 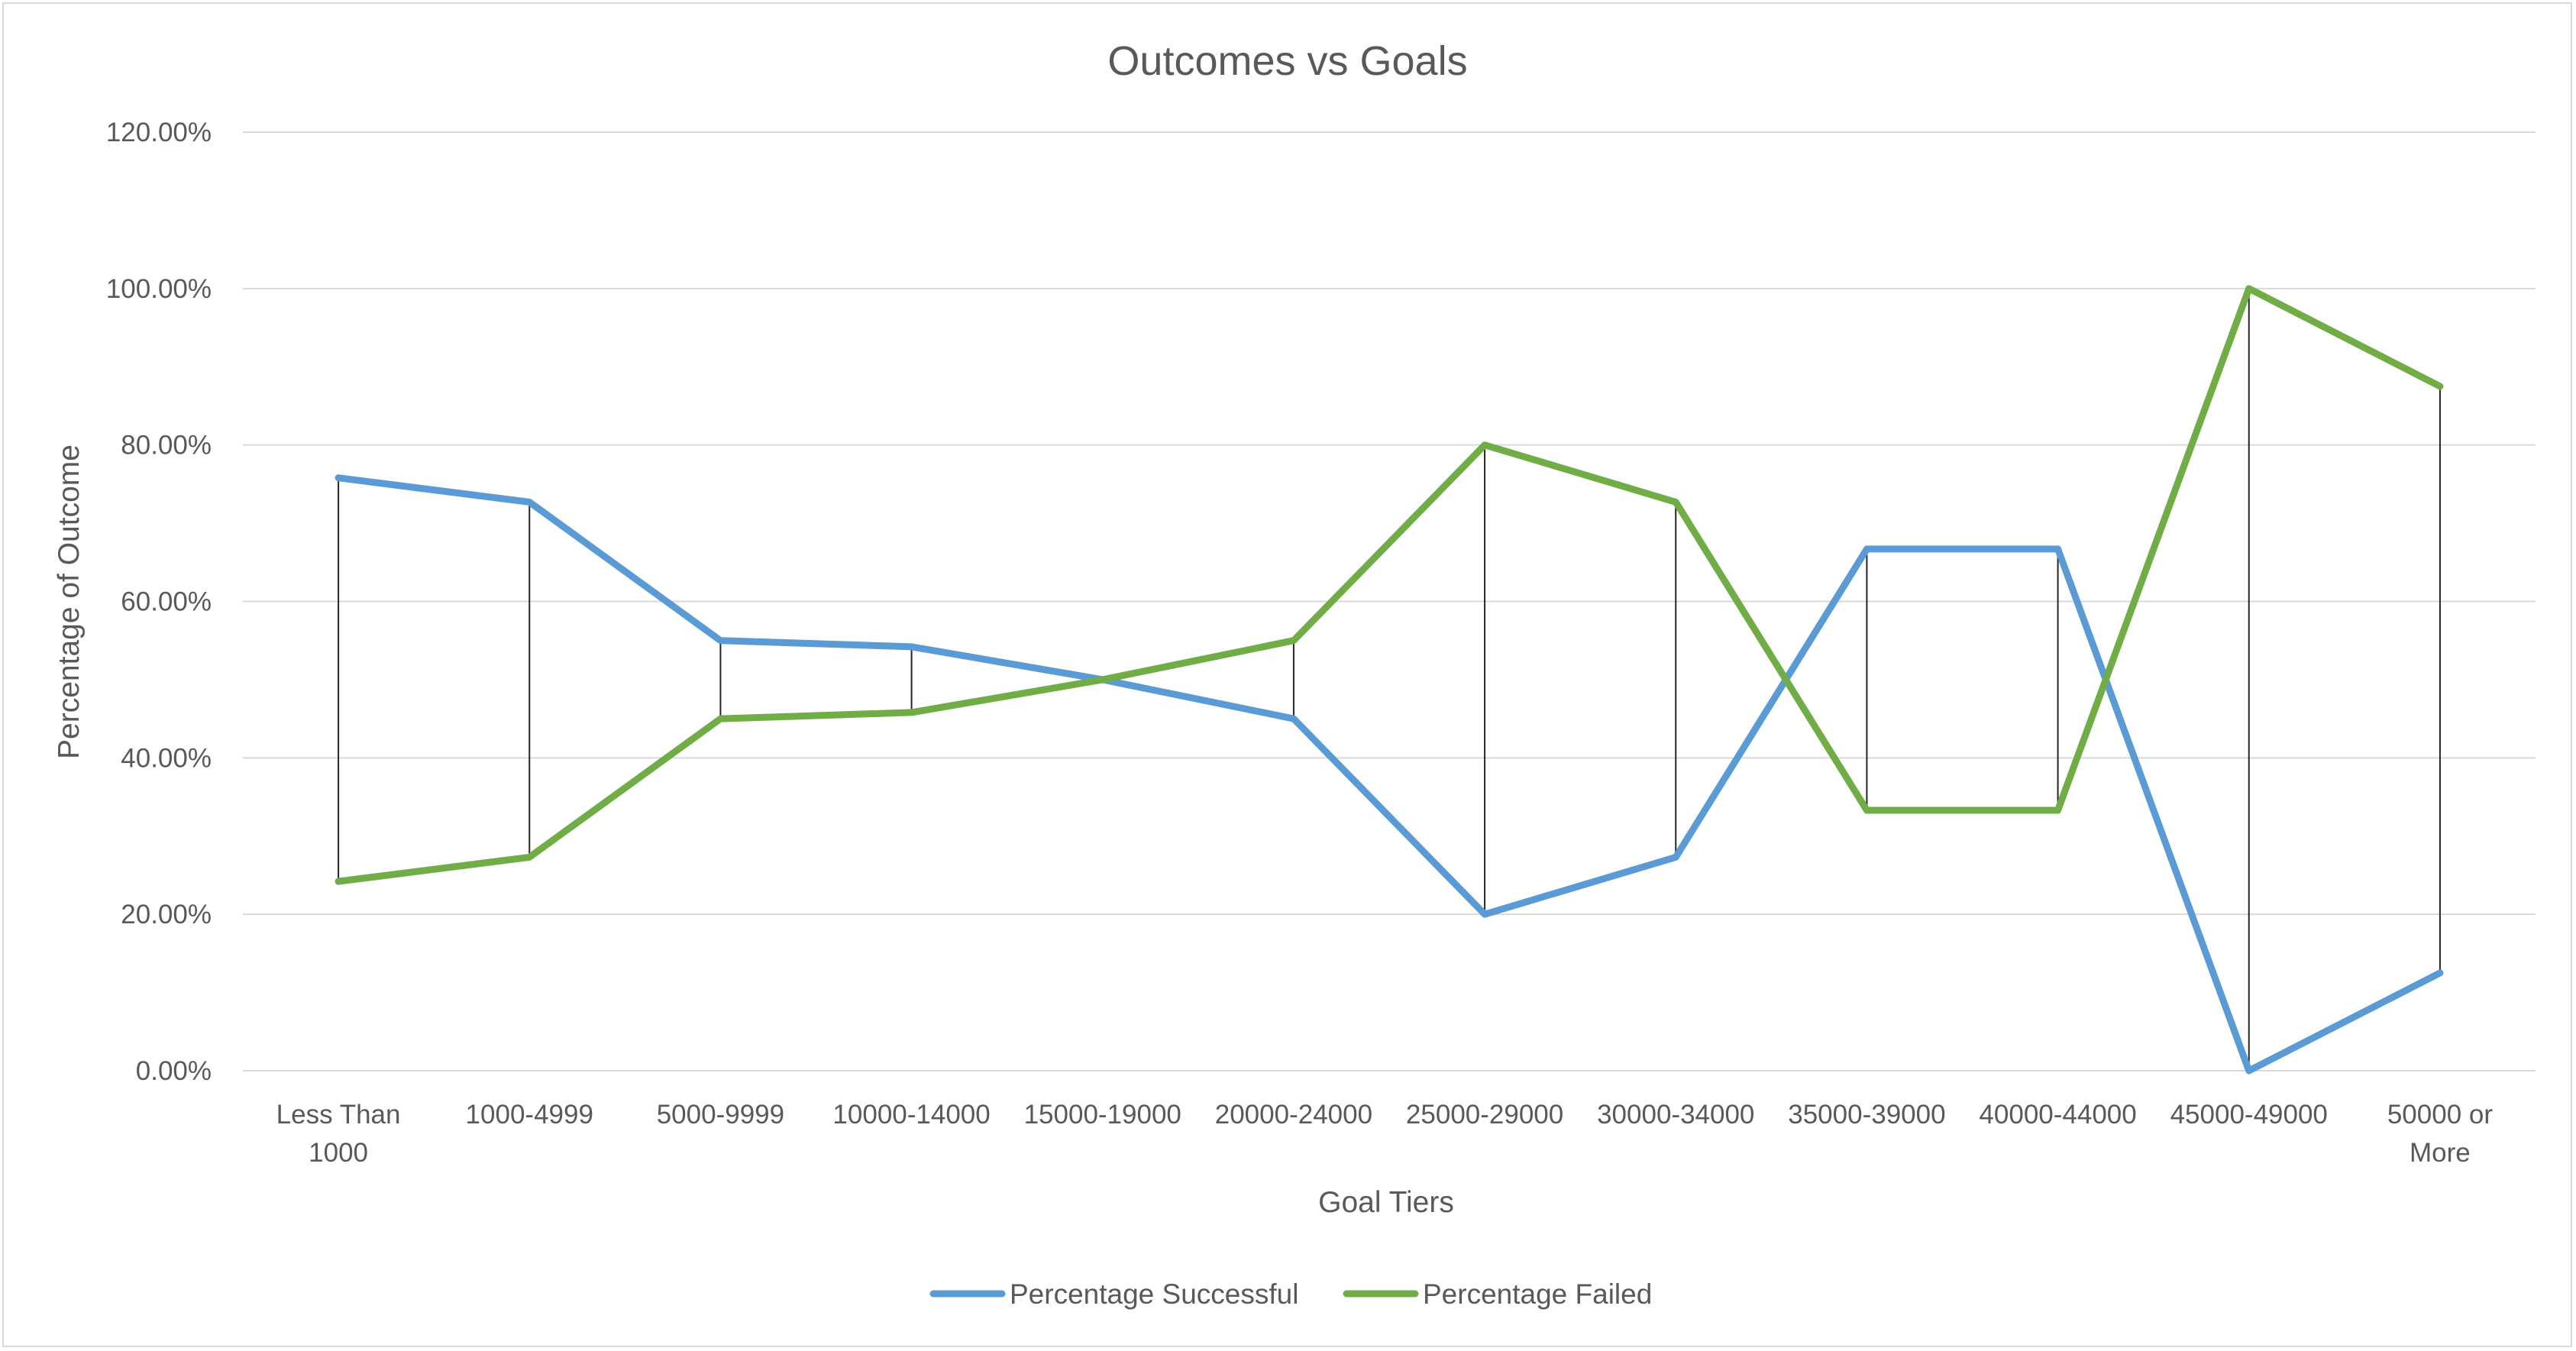 What do you see at coordinates (1102, 1115) in the screenshot?
I see `x-tick-label: 15000-19000` at bounding box center [1102, 1115].